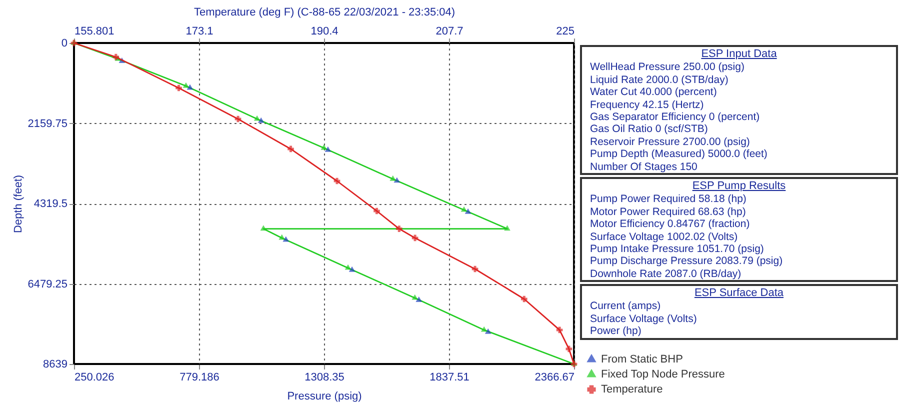 The image size is (901, 417). I want to click on y-axis-title: Depth (feet), so click(18, 204).